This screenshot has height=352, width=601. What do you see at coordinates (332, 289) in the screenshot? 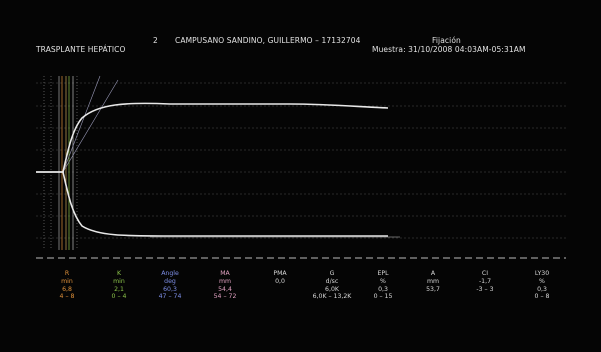
I see `param-g-value: 6,0K` at bounding box center [332, 289].